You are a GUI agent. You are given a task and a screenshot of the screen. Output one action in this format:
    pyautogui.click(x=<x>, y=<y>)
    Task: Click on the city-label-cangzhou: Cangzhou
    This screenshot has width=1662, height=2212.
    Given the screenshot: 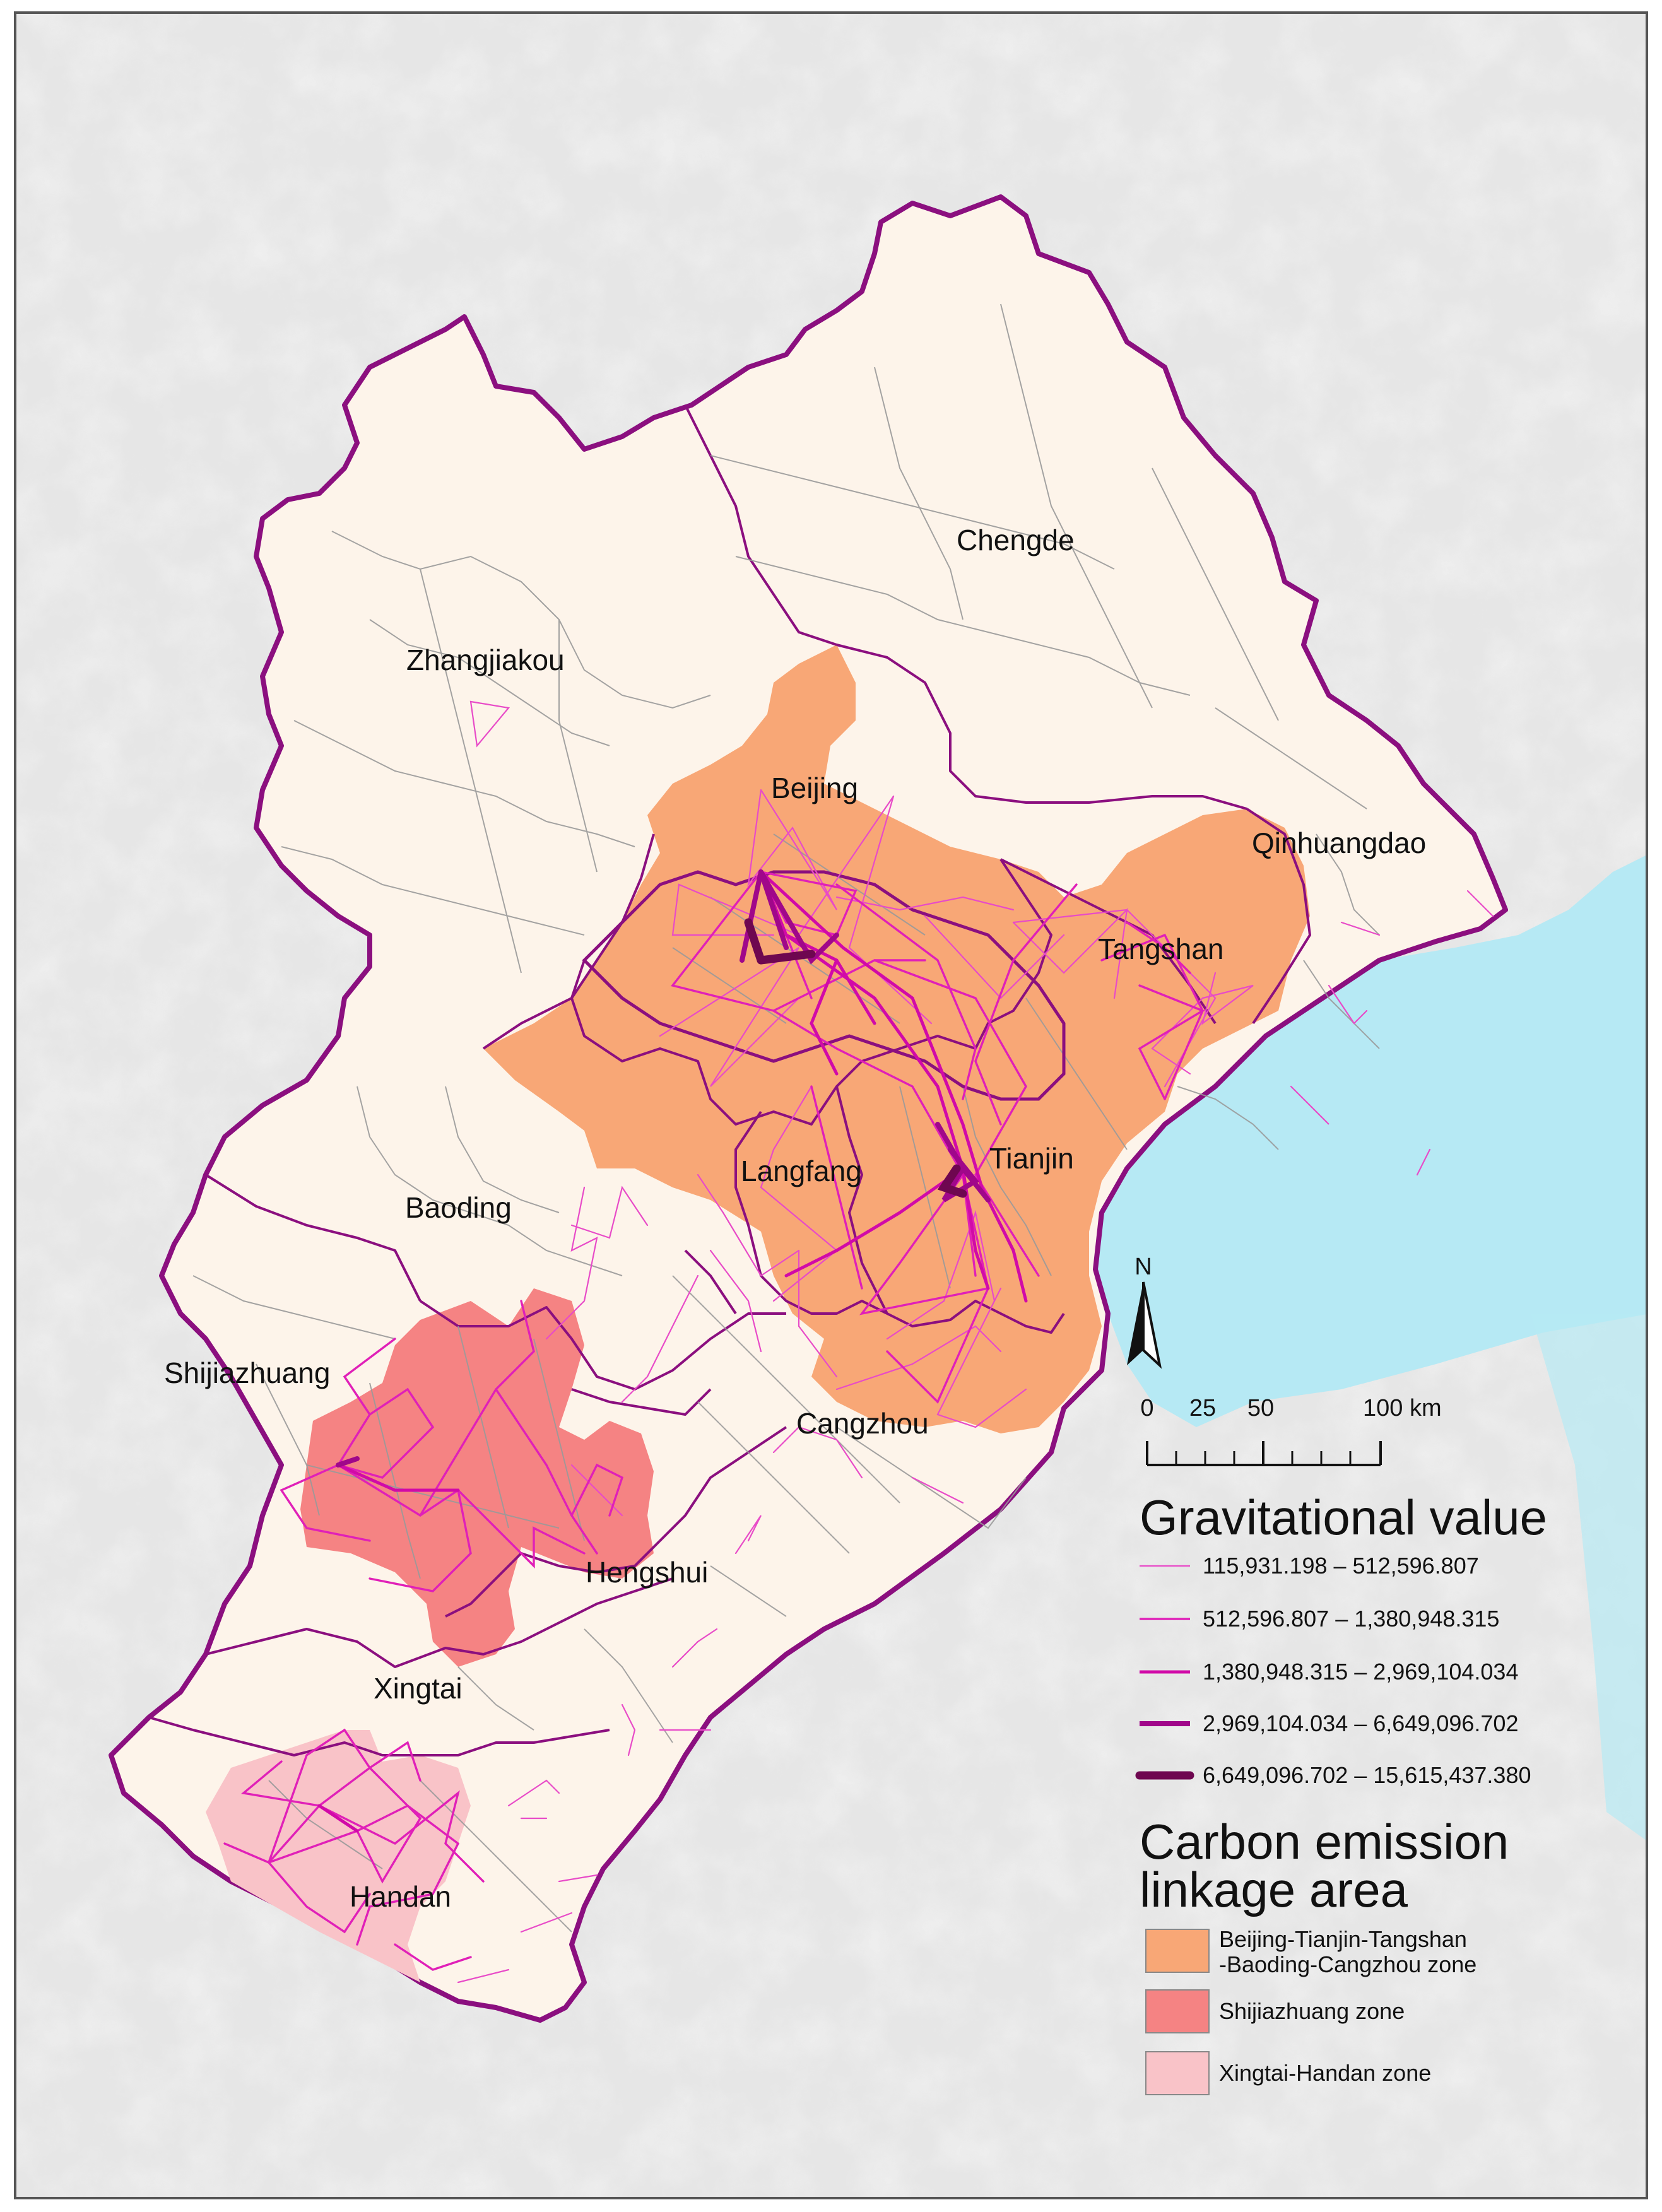 What is the action you would take?
    pyautogui.click(x=862, y=1423)
    